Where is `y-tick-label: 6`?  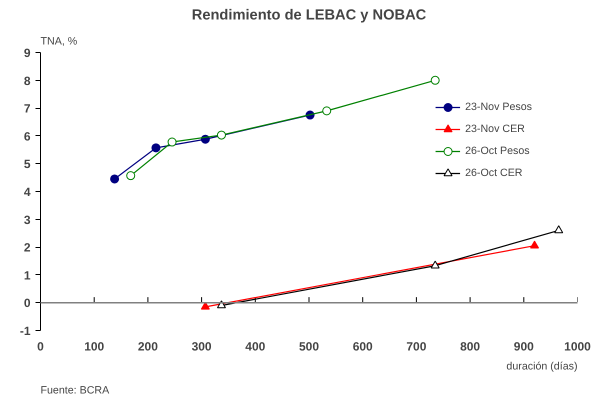
y-tick-label: 6 is located at coordinates (27, 136).